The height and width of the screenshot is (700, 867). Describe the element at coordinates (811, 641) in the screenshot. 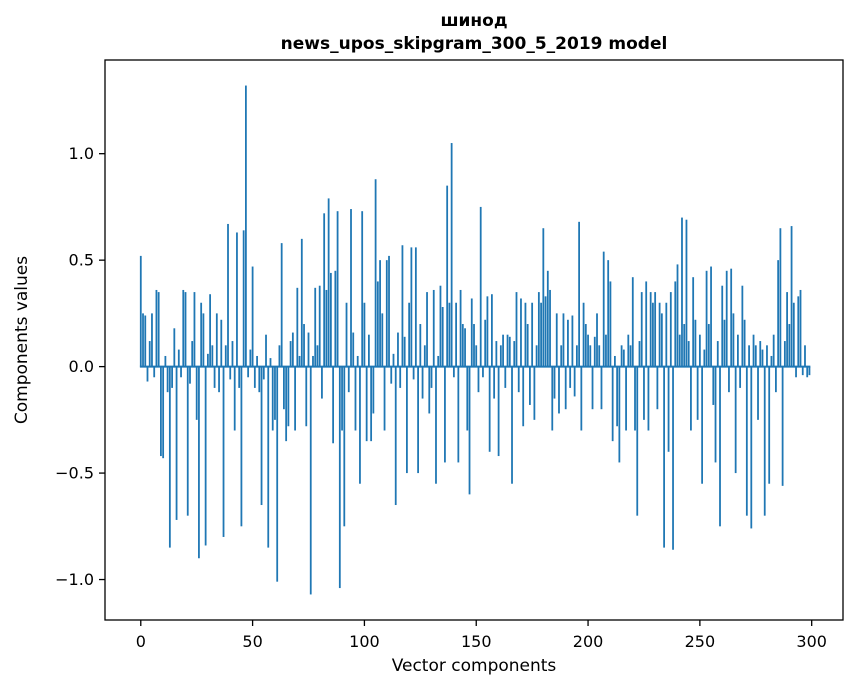

I see `x-tick-label: 300` at that location.